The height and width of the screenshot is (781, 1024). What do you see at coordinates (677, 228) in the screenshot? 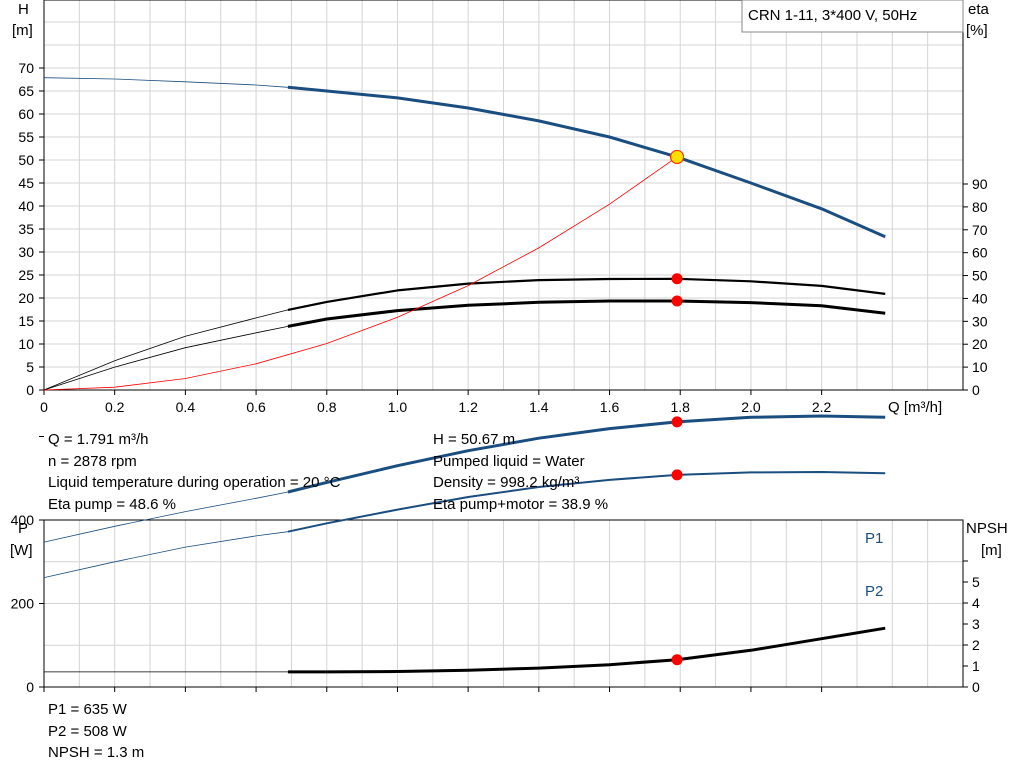
I see `top-operating-points` at bounding box center [677, 228].